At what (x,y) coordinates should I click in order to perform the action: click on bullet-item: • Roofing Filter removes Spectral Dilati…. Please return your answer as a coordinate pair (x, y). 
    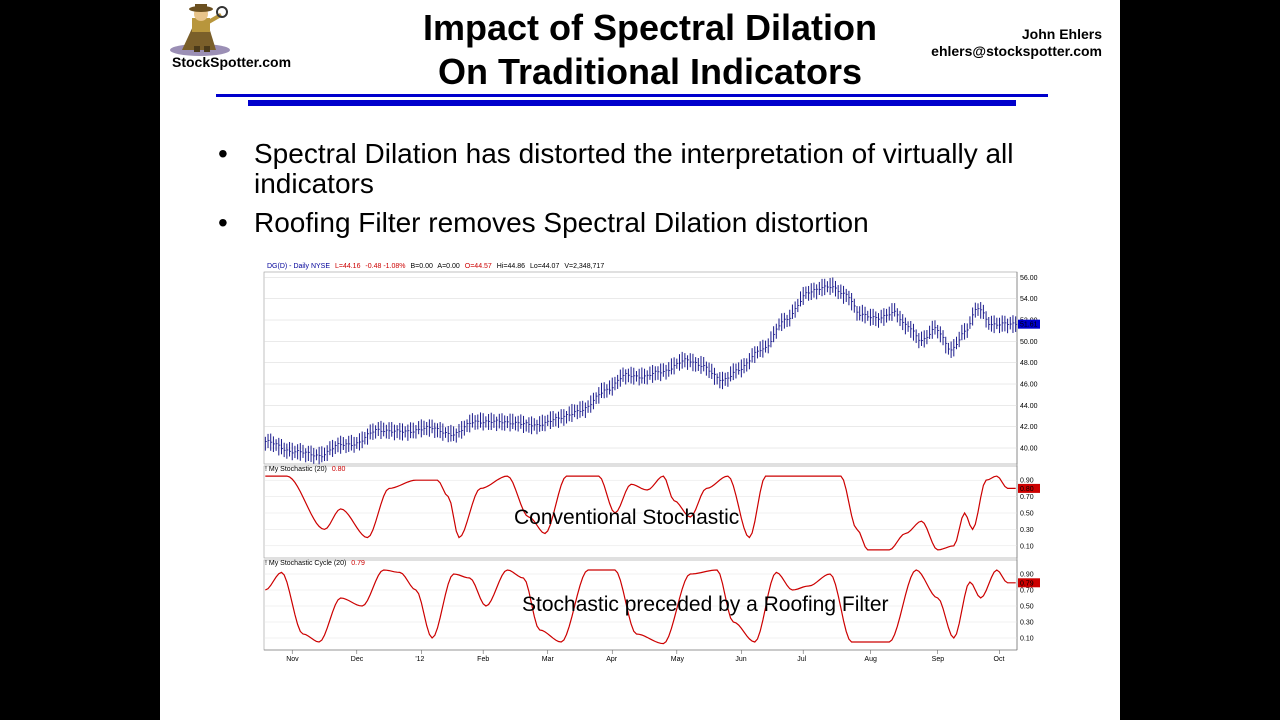
    Looking at the image, I should click on (638, 223).